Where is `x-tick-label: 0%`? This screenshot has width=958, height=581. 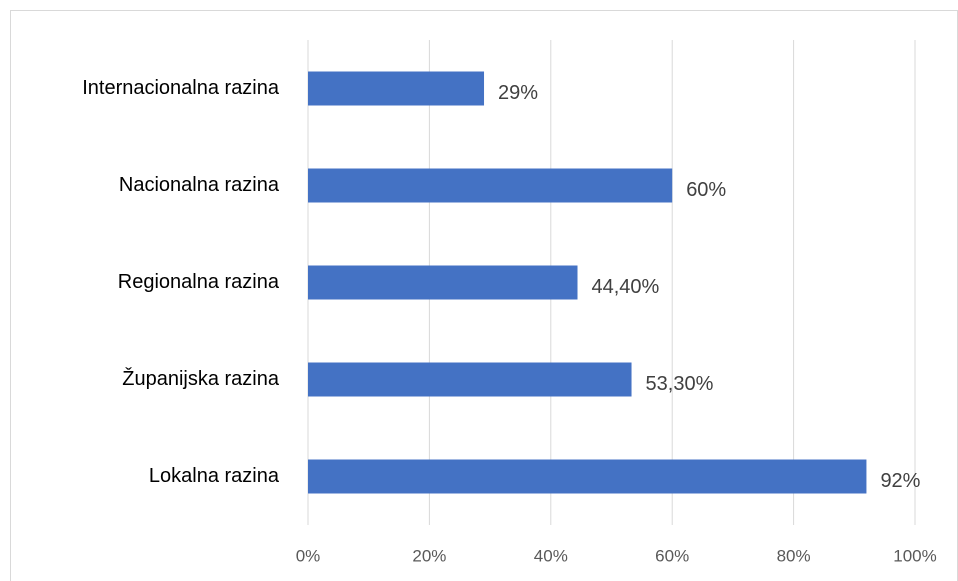 x-tick-label: 0% is located at coordinates (308, 555).